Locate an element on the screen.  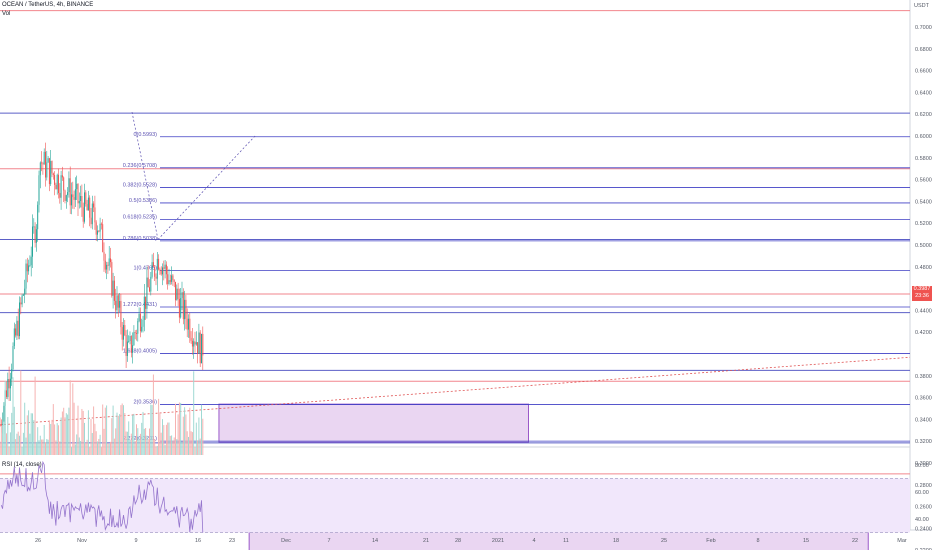
fib-level-label: 0(0.5993) is located at coordinates (145, 135).